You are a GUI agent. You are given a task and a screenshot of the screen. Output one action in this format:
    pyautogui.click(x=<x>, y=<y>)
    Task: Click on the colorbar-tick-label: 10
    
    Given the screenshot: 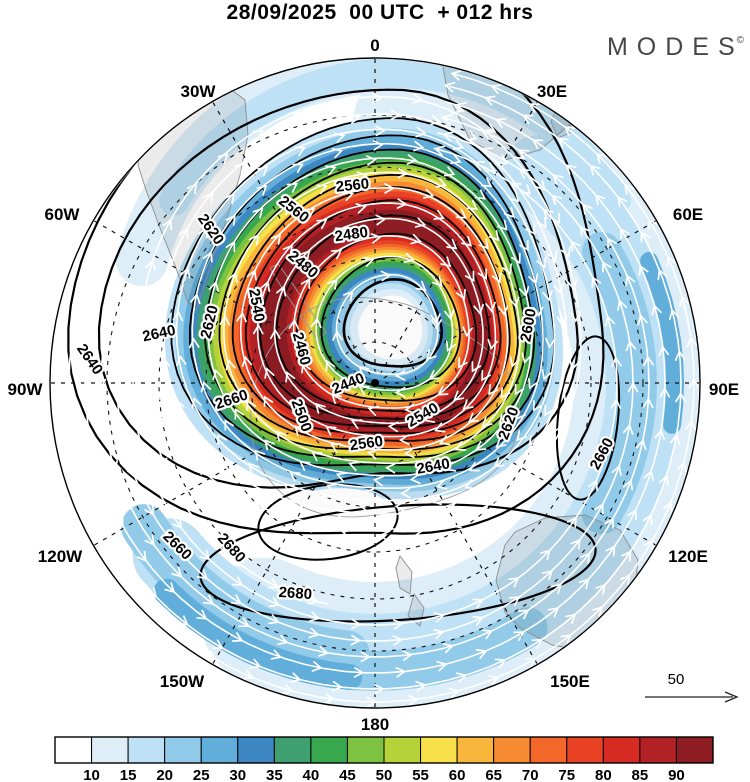 What is the action you would take?
    pyautogui.click(x=91, y=774)
    